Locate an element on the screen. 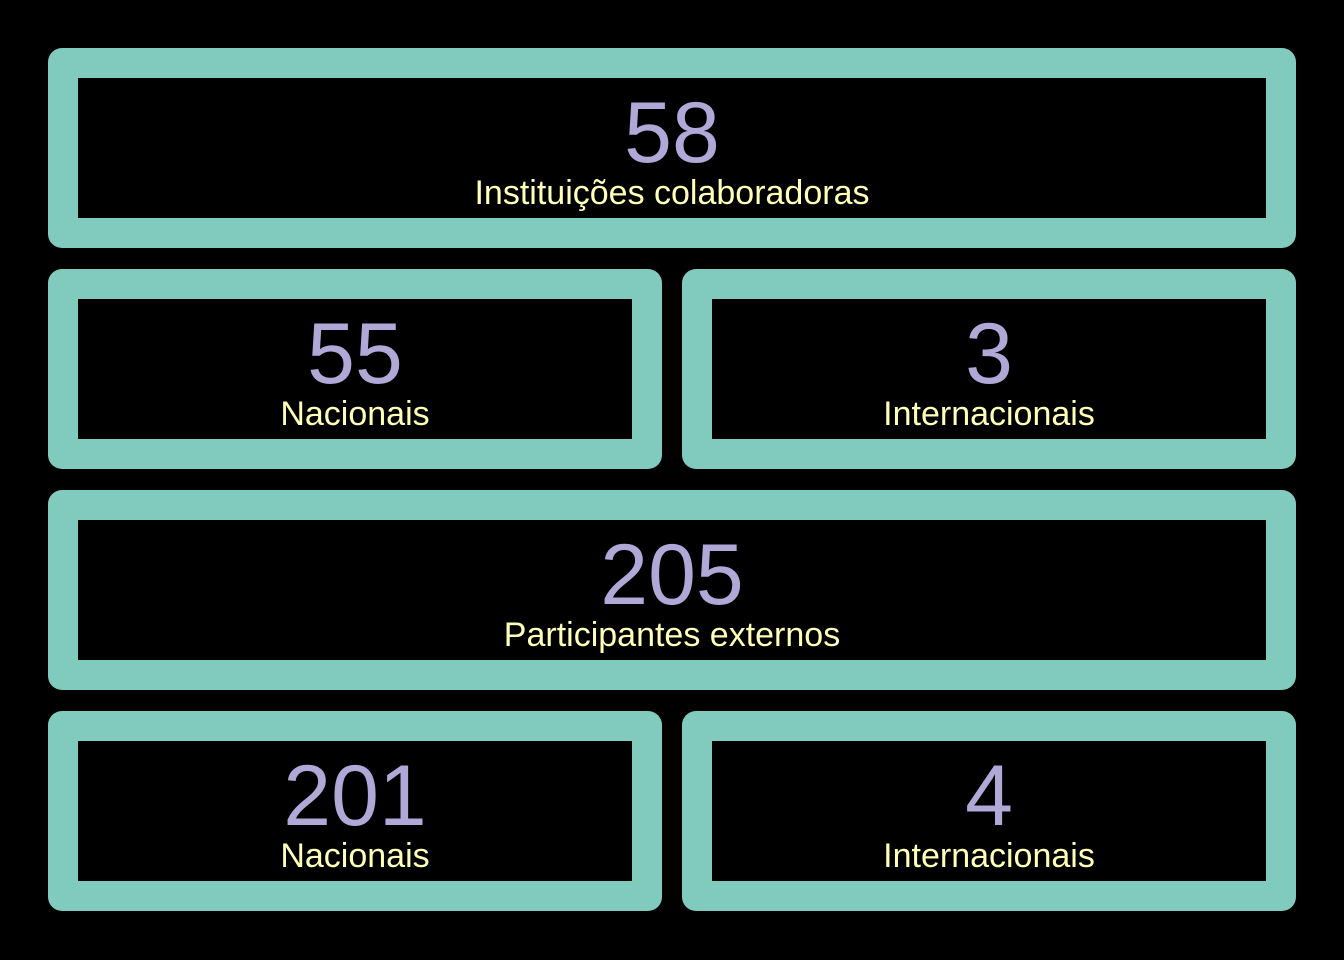  institutions-international-card: 3 Internacionais is located at coordinates (989, 369).